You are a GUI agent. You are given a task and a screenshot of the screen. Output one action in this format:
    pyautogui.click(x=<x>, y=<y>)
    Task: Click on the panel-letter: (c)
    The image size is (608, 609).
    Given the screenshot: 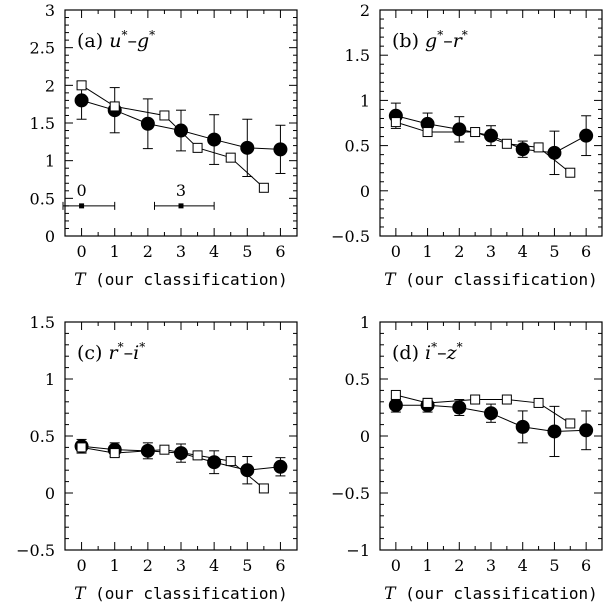 What is the action you would take?
    pyautogui.click(x=93, y=353)
    